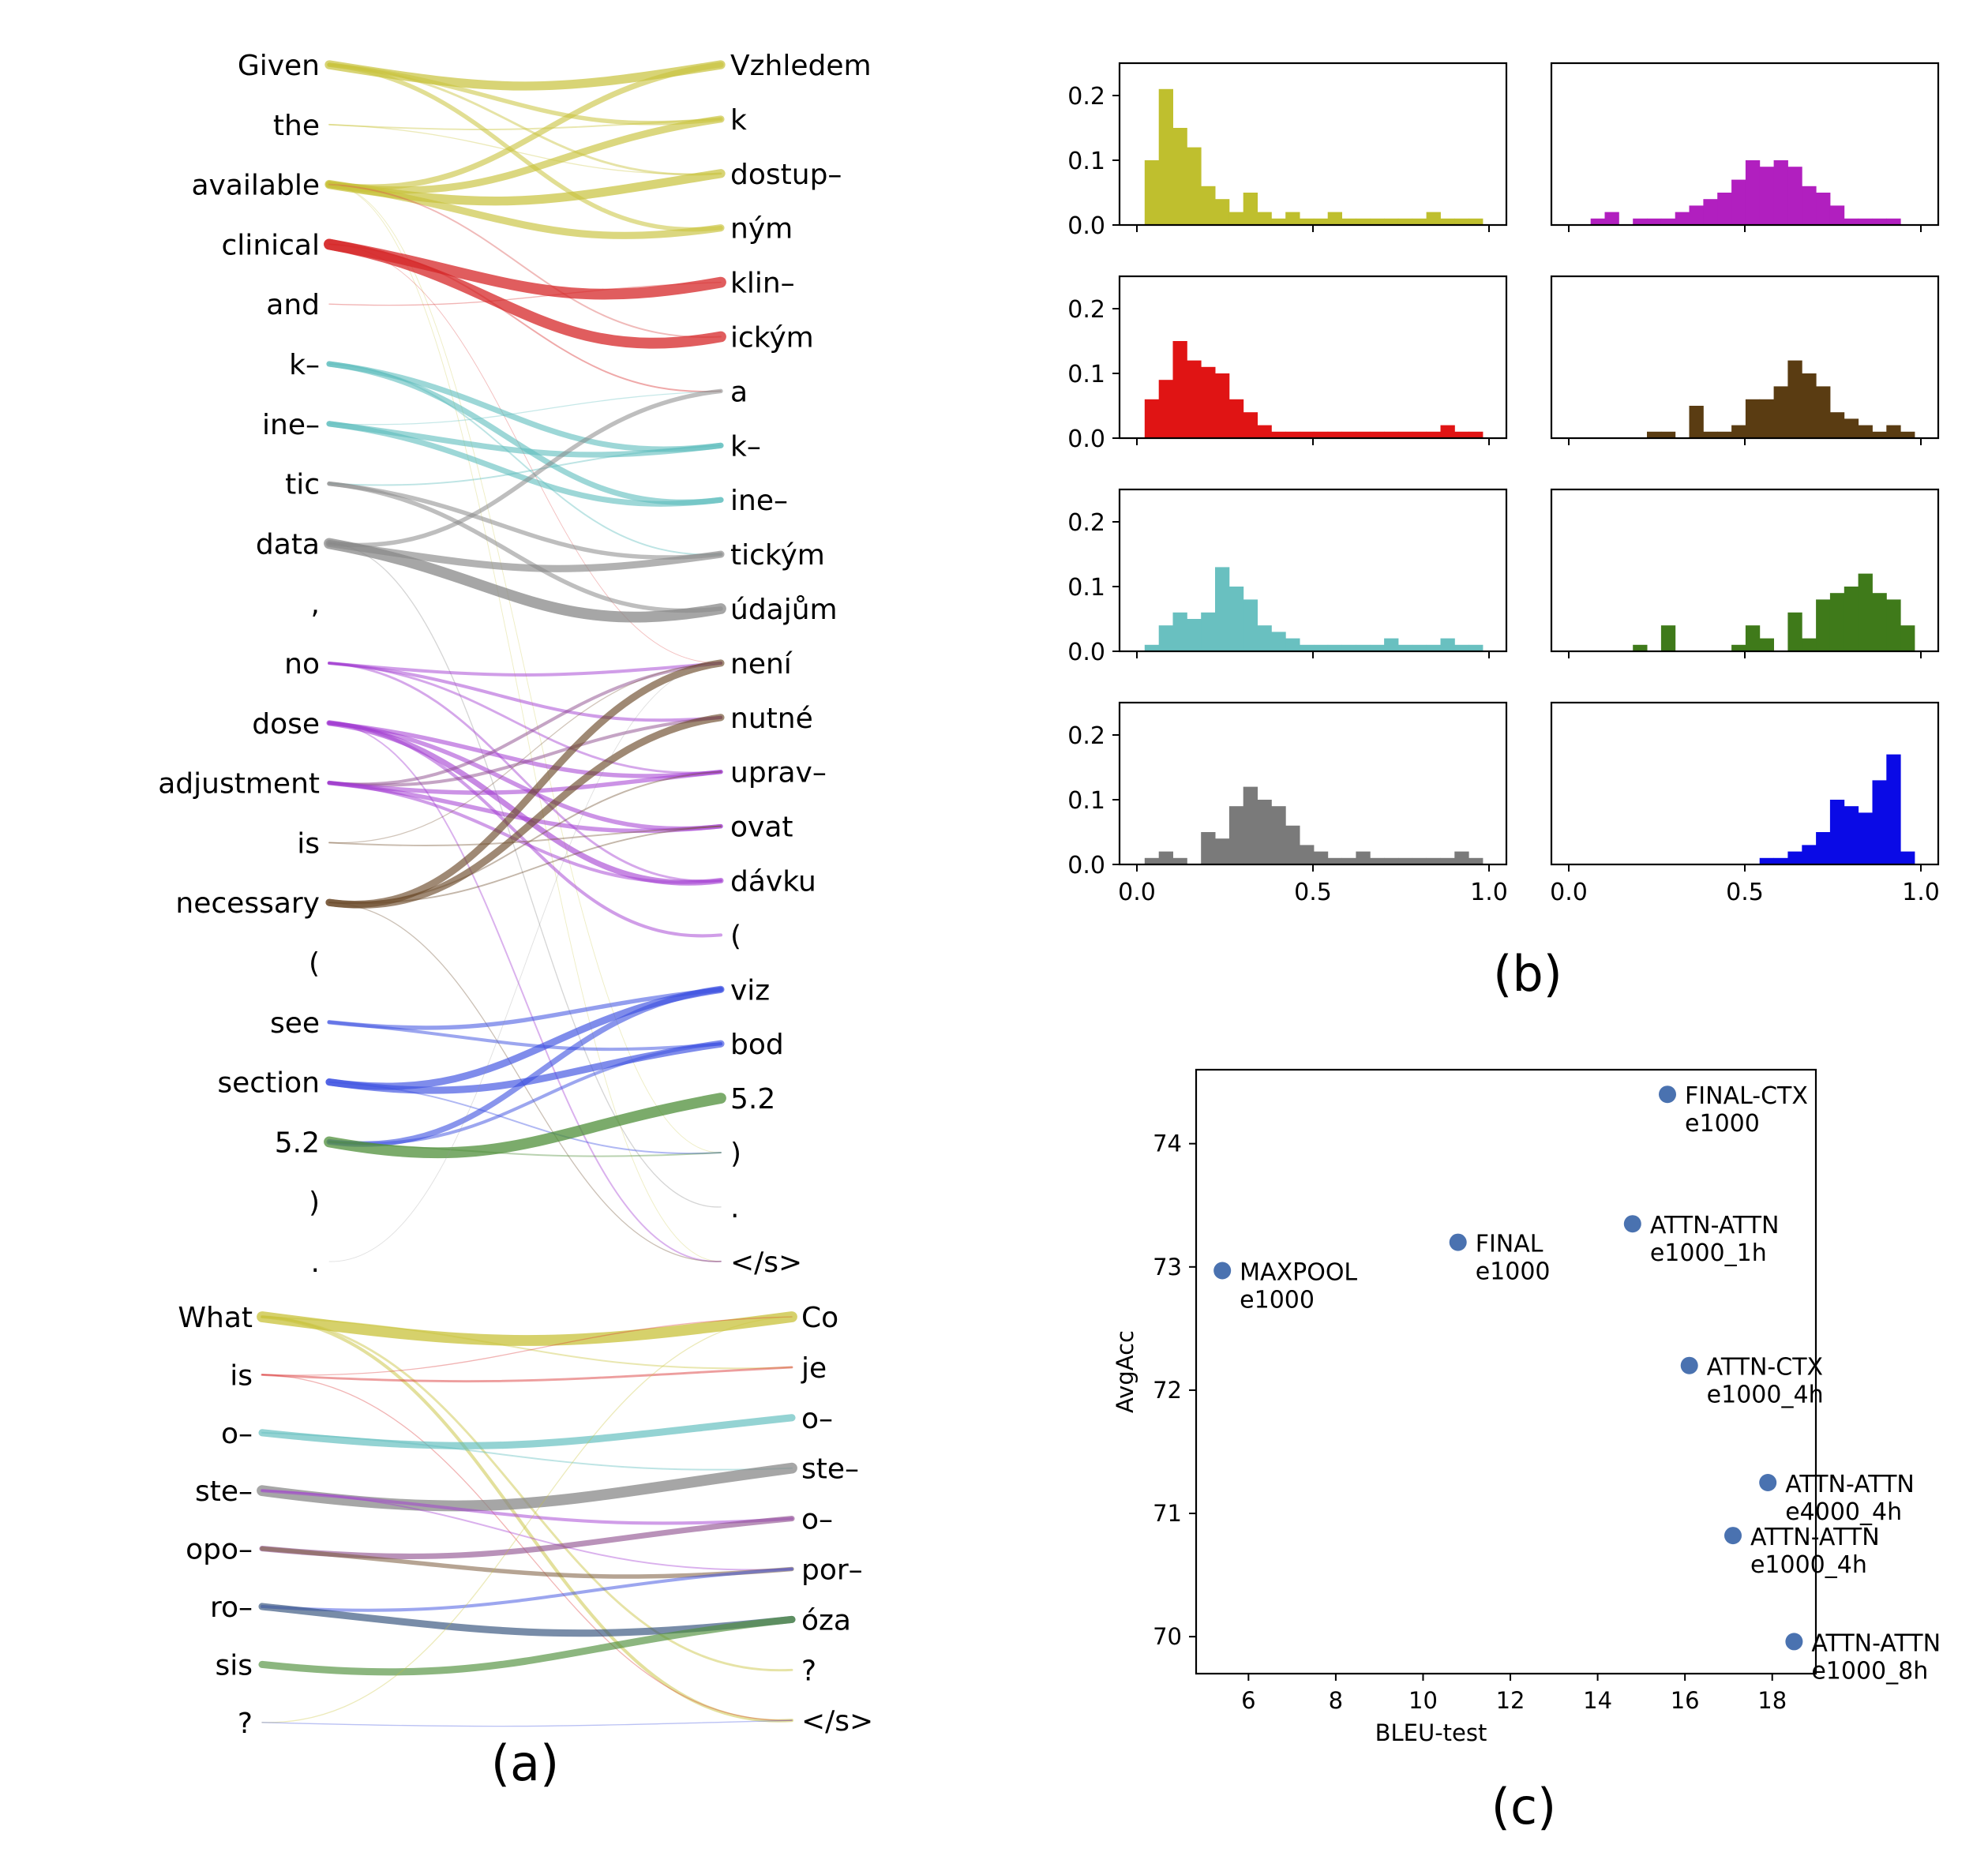  Describe the element at coordinates (239, 784) in the screenshot. I see `source-token: adjustment` at that location.